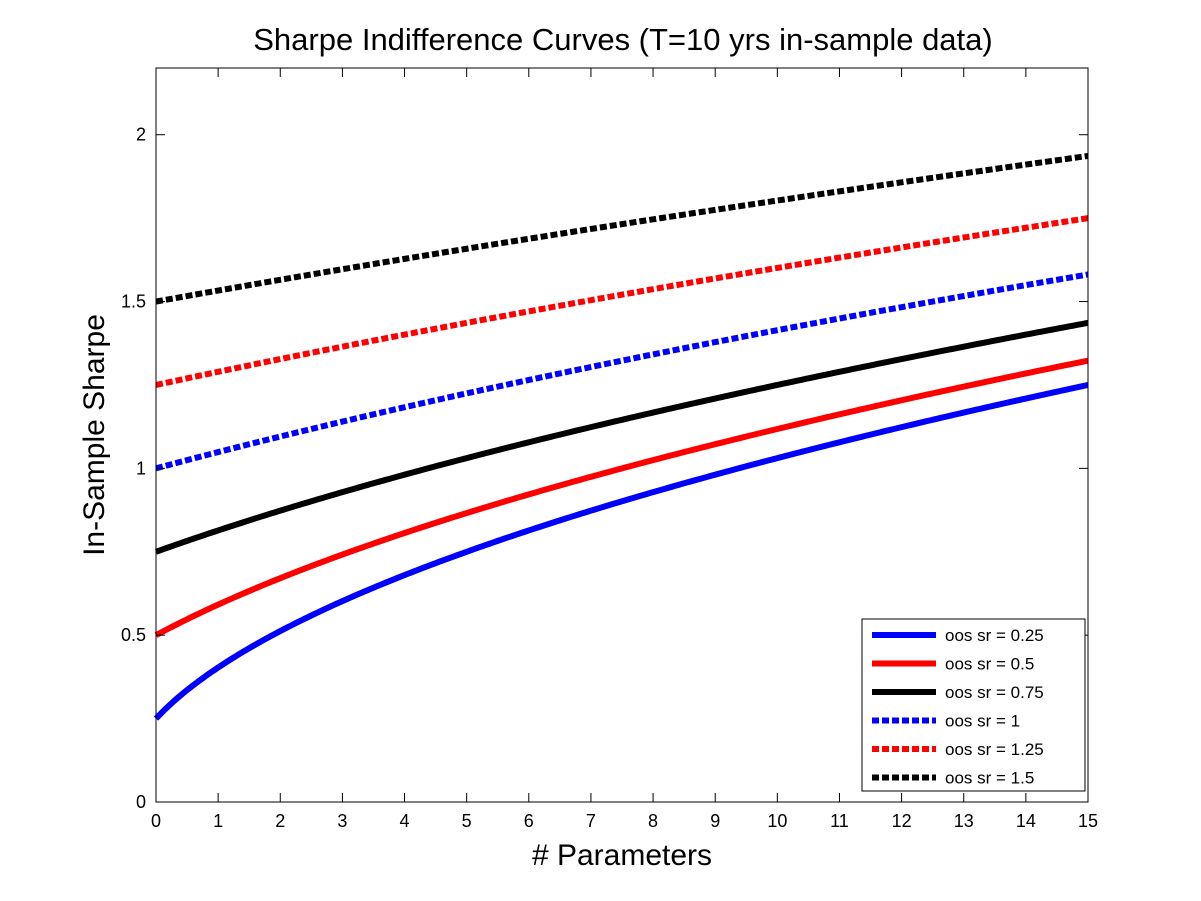 This screenshot has width=1201, height=901. I want to click on x-tick-label: 1, so click(218, 821).